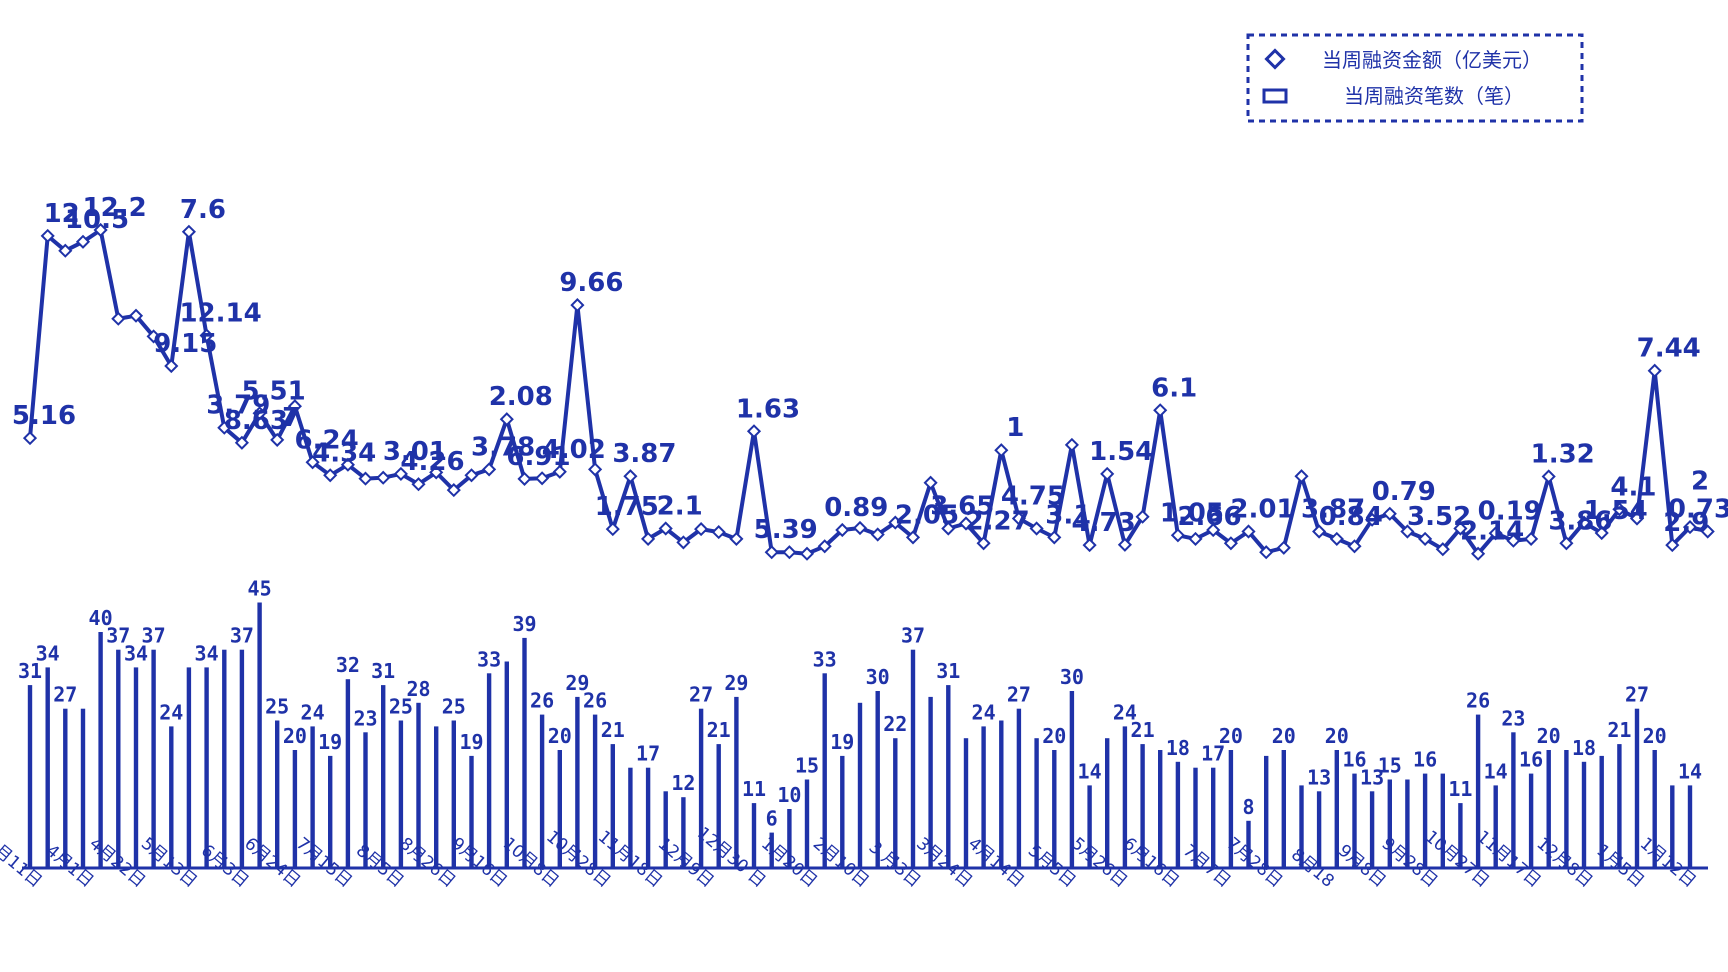 The height and width of the screenshot is (972, 1728). I want to click on amount-point-label: 4.02, so click(574, 450).